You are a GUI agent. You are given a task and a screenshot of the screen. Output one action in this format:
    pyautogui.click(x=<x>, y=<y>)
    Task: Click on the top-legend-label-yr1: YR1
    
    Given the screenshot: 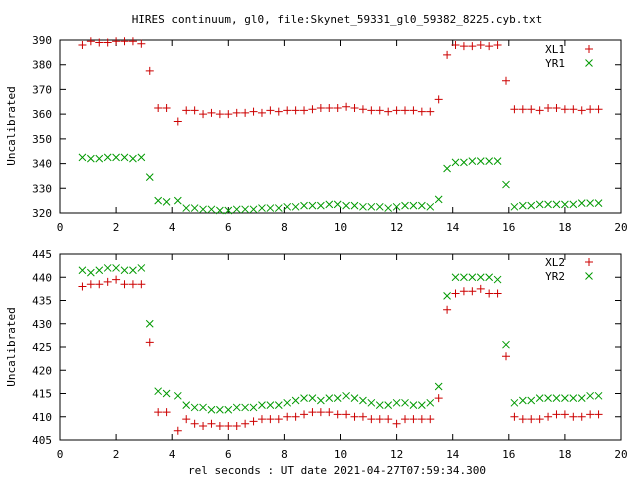 What is the action you would take?
    pyautogui.click(x=555, y=63)
    